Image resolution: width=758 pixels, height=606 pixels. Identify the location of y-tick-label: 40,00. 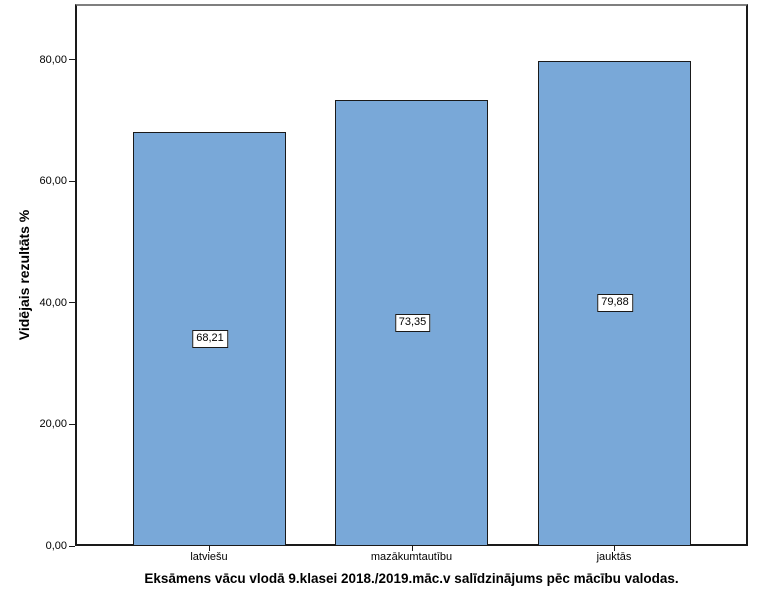
(53, 302).